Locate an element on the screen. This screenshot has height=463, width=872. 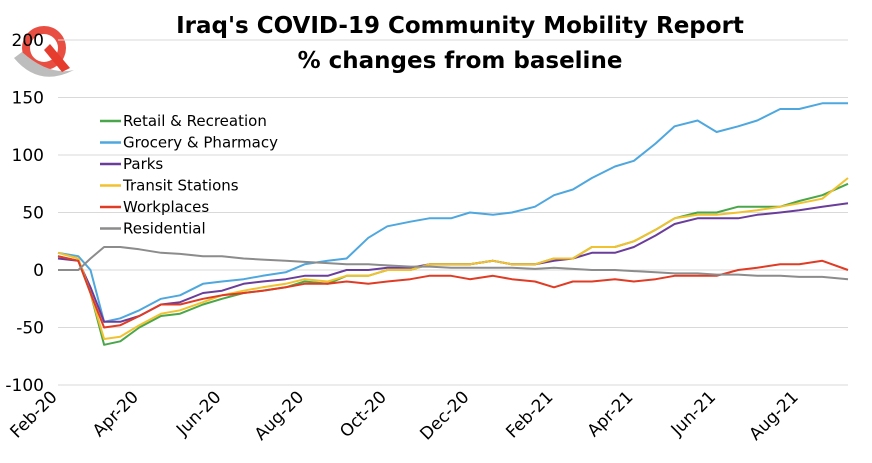
legend-label: Transit Stations is located at coordinates (180, 186).